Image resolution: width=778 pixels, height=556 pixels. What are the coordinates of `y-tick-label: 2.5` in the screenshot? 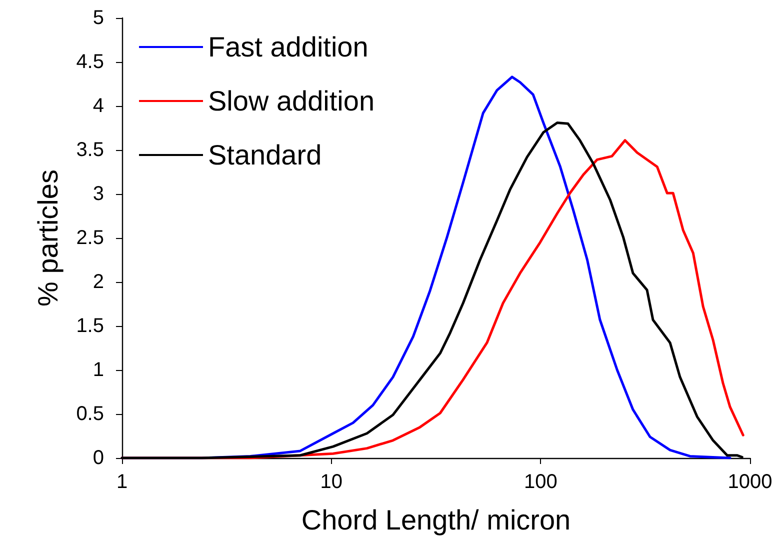 It's located at (90, 238).